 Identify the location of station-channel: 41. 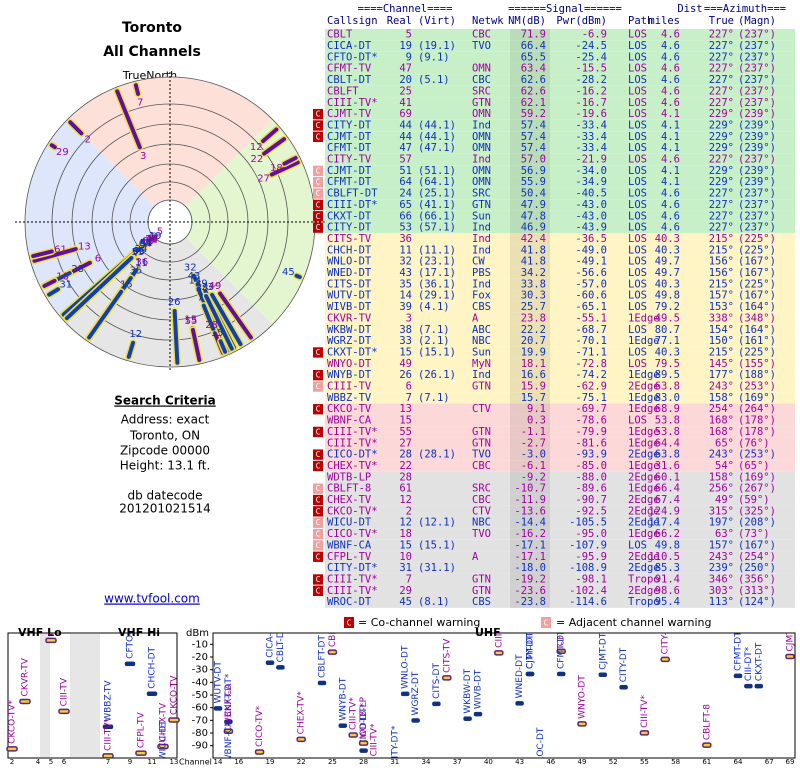
(151, 239).